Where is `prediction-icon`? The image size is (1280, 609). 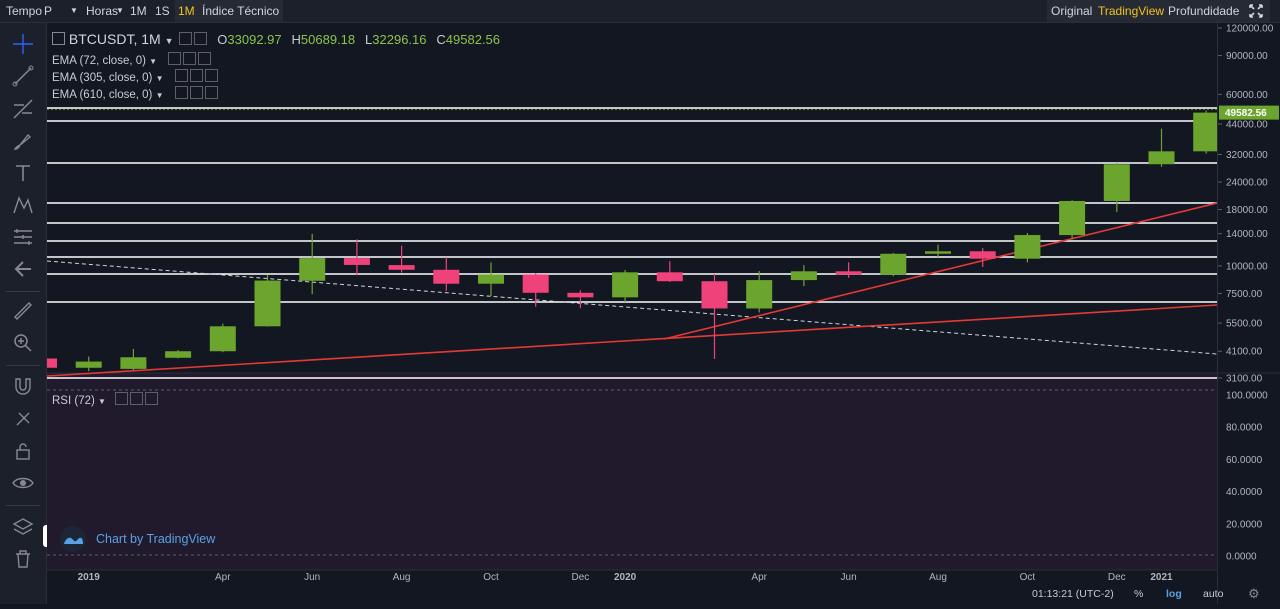 prediction-icon is located at coordinates (23, 237).